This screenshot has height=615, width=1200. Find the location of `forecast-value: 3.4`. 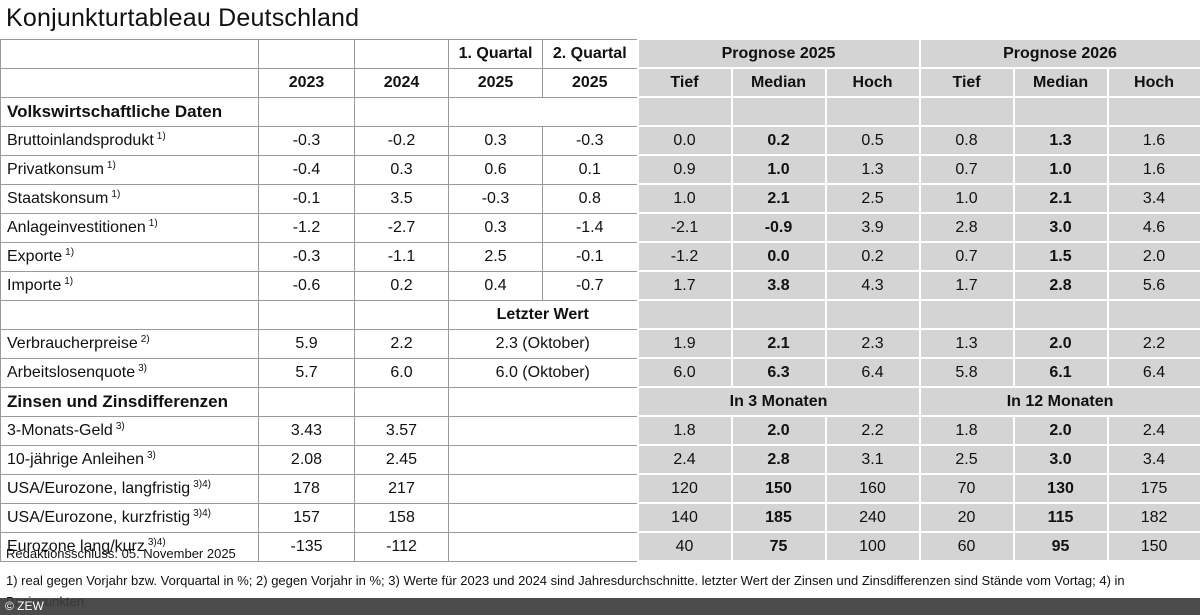

forecast-value: 3.4 is located at coordinates (1153, 198).